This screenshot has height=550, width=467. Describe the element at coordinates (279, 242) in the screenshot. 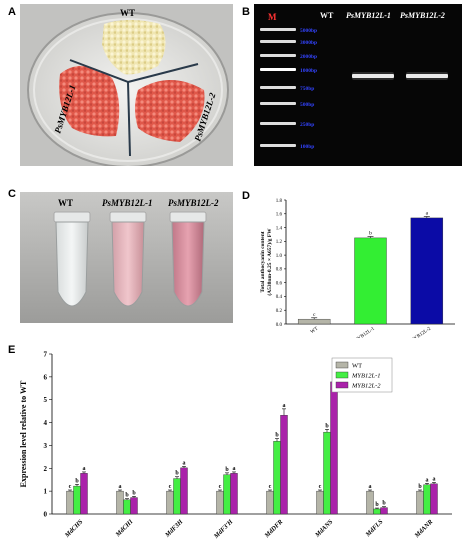

I see `d-ytick-label: 1.2` at that location.